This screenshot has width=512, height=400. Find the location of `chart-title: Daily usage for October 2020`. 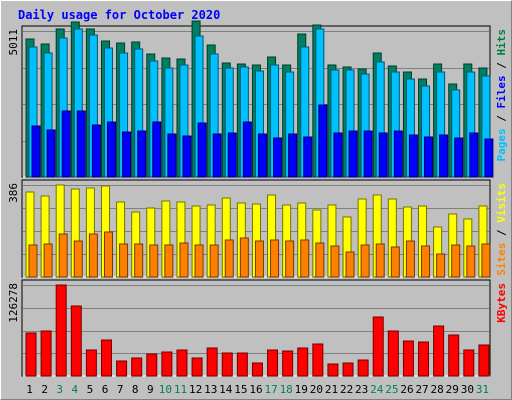

chart-title: Daily usage for October 2020 is located at coordinates (119, 15).